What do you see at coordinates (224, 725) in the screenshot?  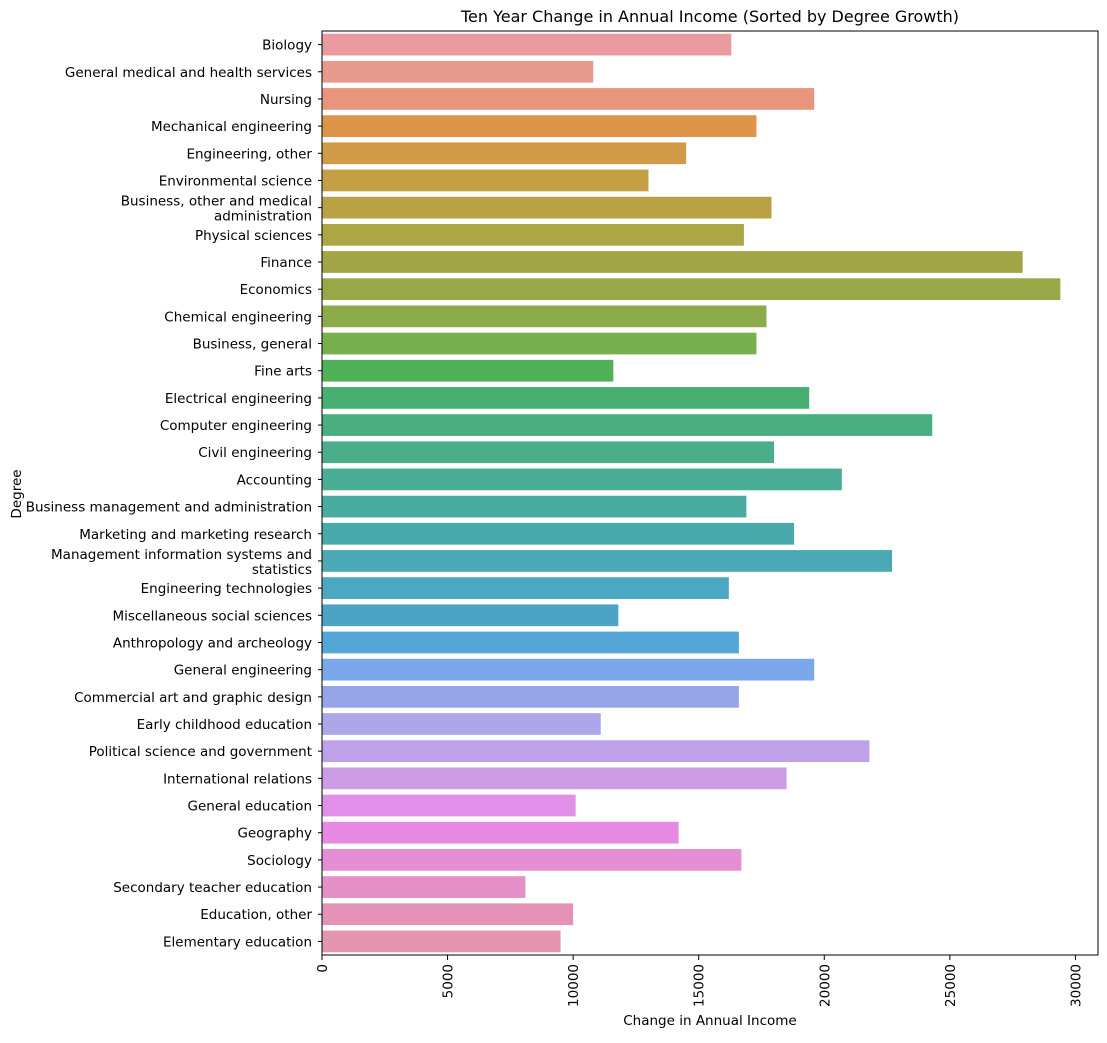 I see `category-label: Early childhood education` at bounding box center [224, 725].